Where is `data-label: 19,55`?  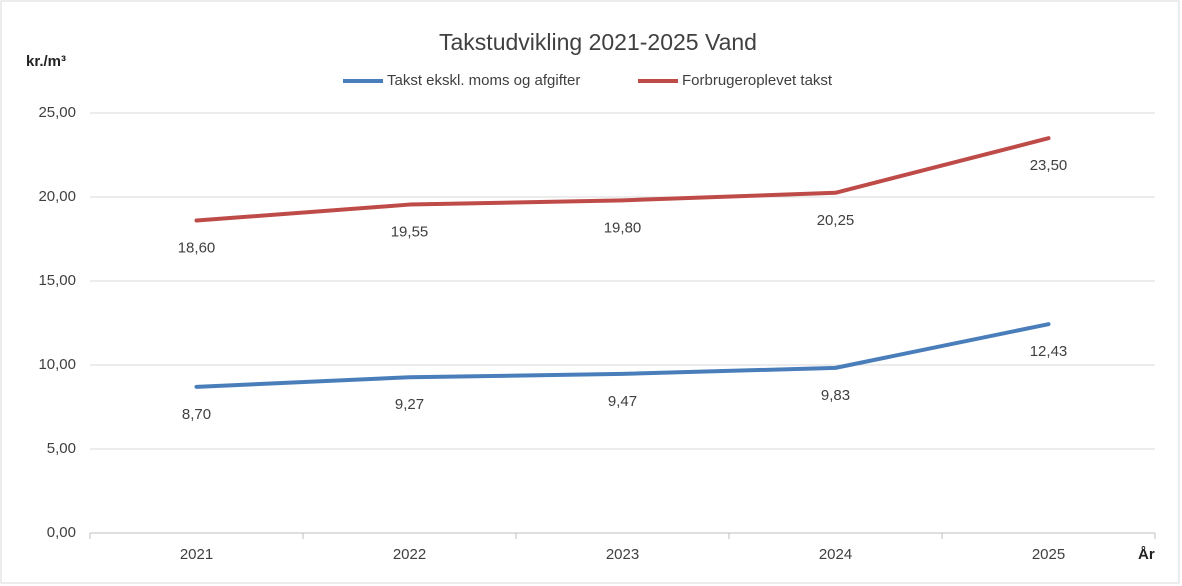
data-label: 19,55 is located at coordinates (410, 232).